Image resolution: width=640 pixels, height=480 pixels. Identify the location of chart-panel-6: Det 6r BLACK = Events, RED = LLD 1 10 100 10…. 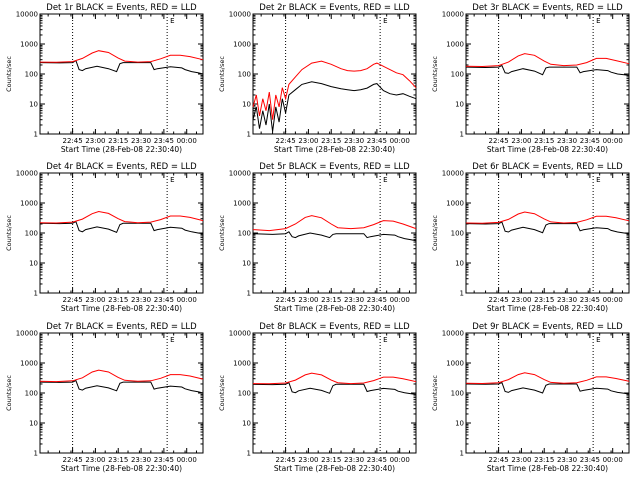
(530, 237).